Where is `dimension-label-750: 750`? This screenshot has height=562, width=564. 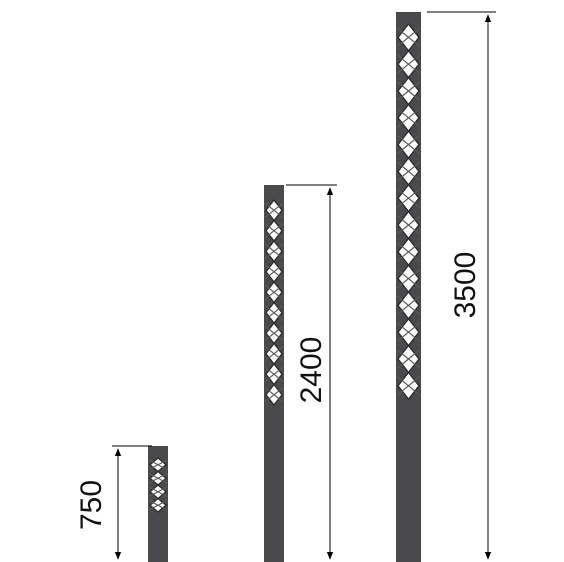
dimension-label-750: 750 is located at coordinates (91, 505).